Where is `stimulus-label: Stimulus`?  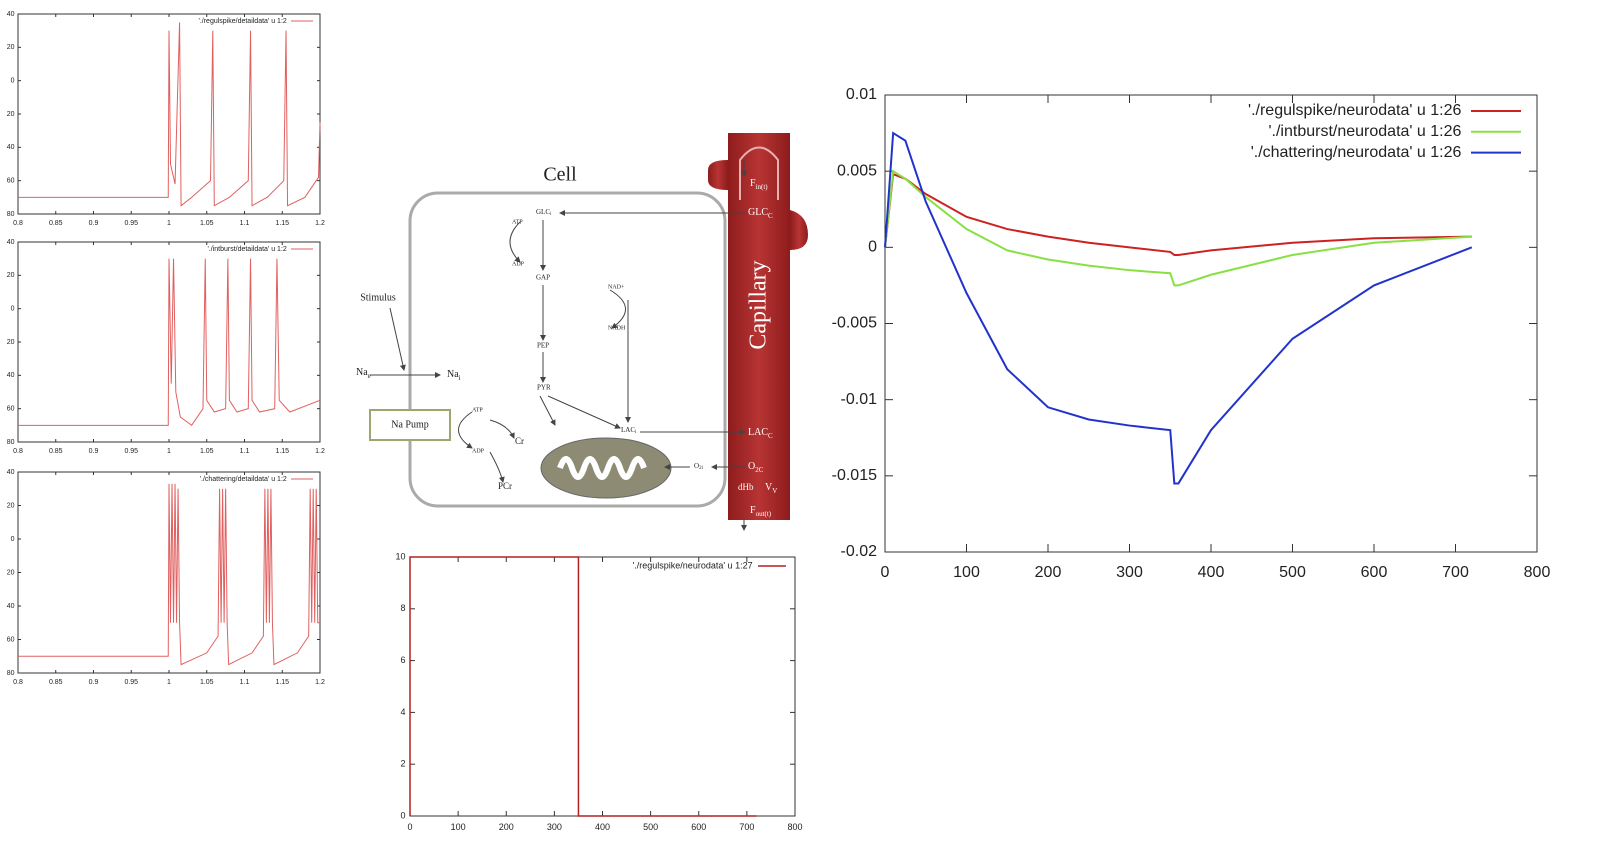 stimulus-label: Stimulus is located at coordinates (378, 297).